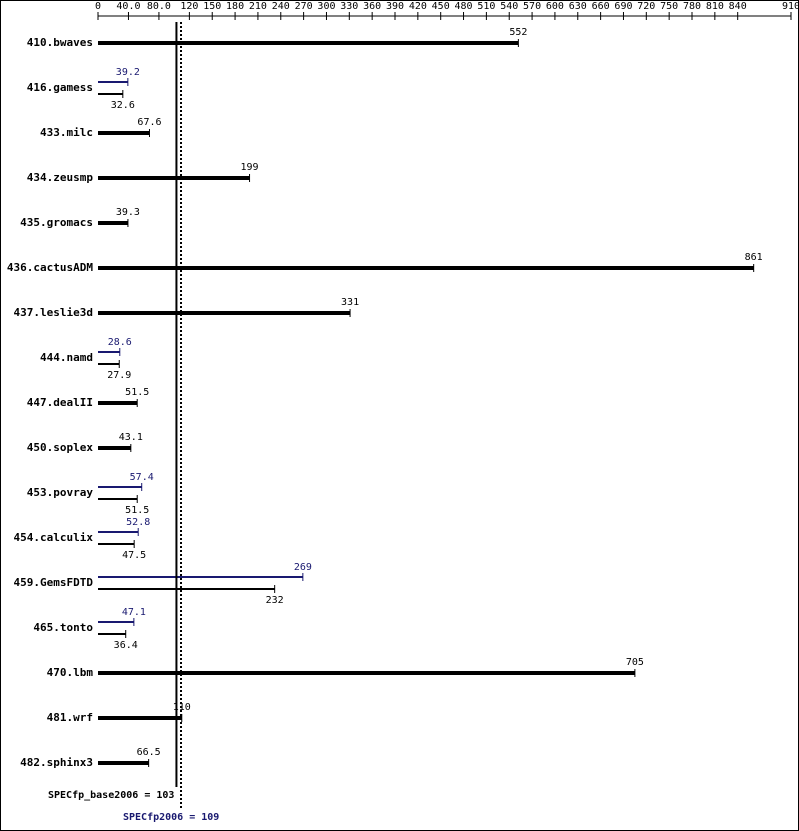 The image size is (799, 831). I want to click on x-tick-label: 750, so click(669, 6).